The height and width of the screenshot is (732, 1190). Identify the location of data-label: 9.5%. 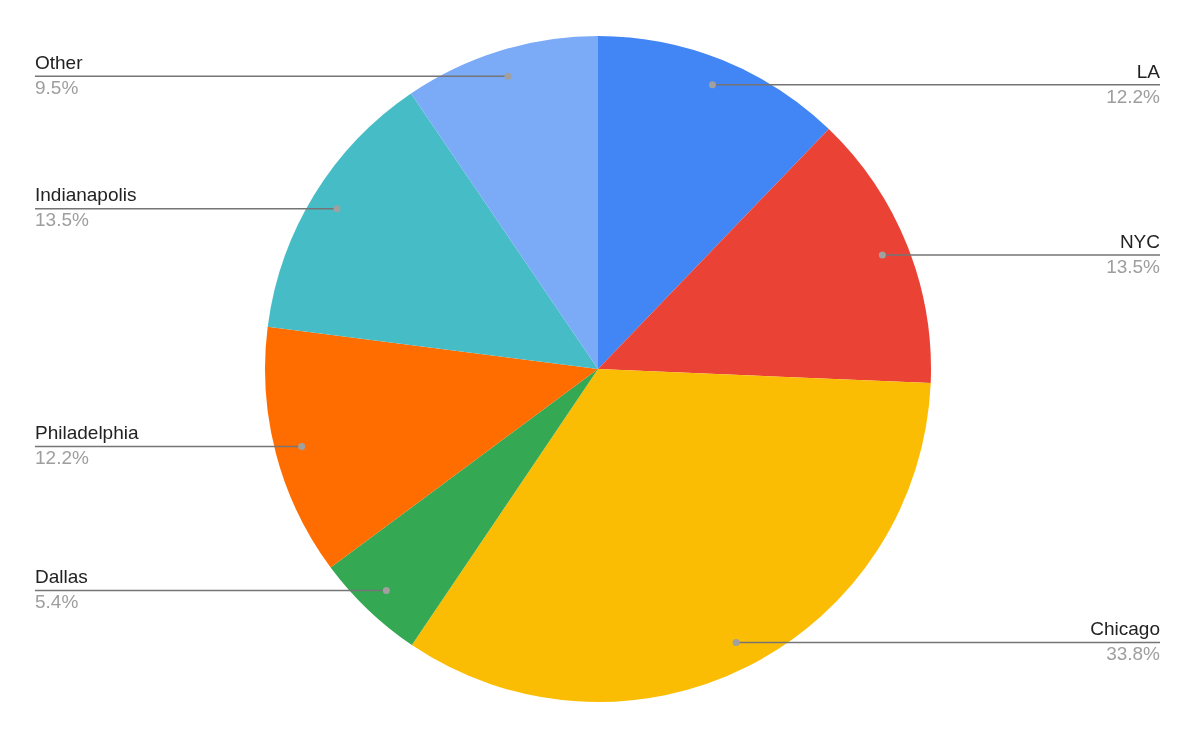
(57, 87).